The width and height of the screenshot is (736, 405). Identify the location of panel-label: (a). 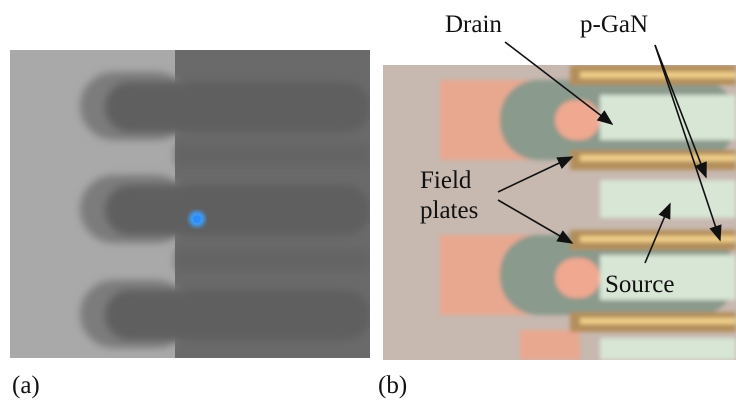
(26, 385).